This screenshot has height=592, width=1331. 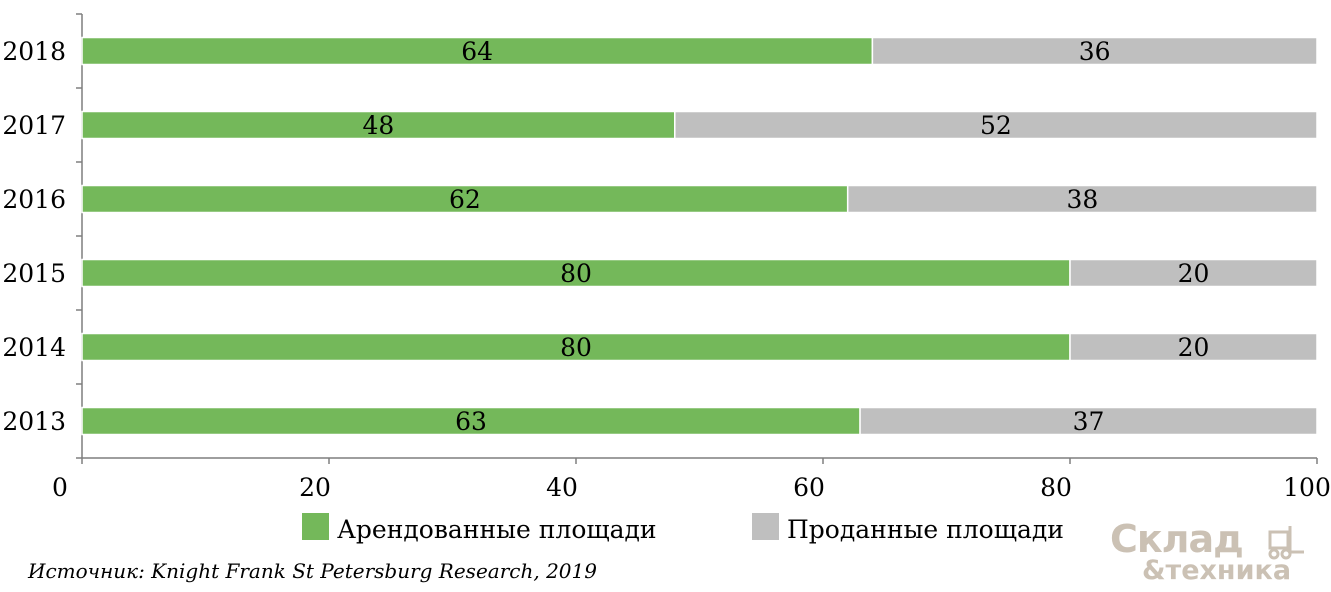 What do you see at coordinates (315, 526) in the screenshot?
I see `legend-swatch-rented` at bounding box center [315, 526].